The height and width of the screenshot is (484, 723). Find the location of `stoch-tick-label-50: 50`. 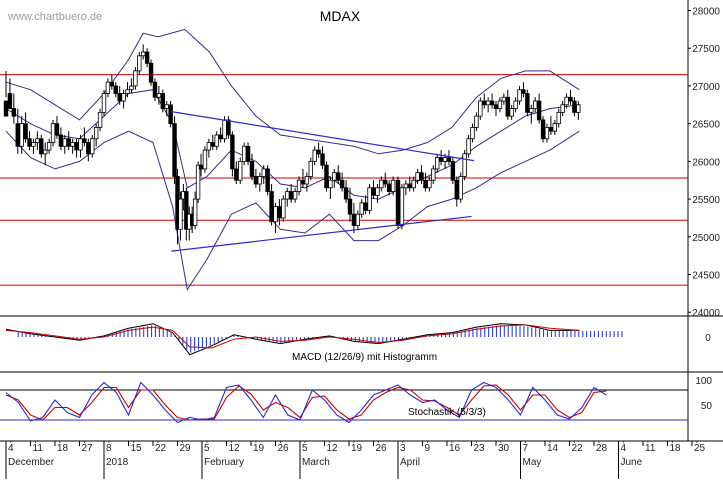

stoch-tick-label-50: 50 is located at coordinates (707, 406).